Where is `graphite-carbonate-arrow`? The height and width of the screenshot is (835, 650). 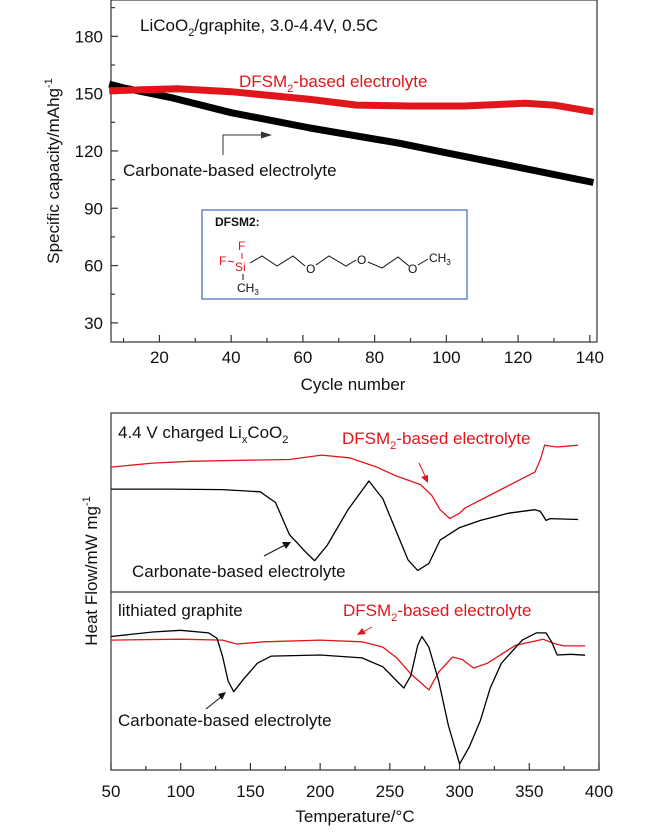 graphite-carbonate-arrow is located at coordinates (213, 703).